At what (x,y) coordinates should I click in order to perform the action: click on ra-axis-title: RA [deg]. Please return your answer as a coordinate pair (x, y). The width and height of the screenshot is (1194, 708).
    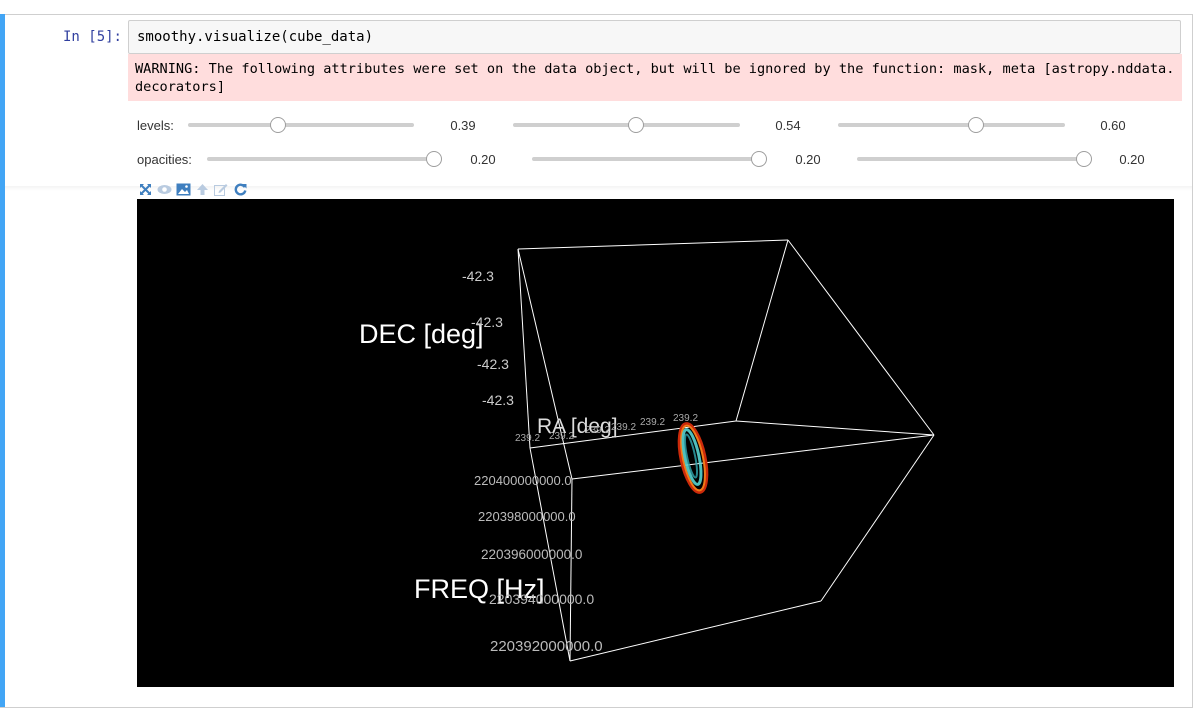
    Looking at the image, I should click on (577, 426).